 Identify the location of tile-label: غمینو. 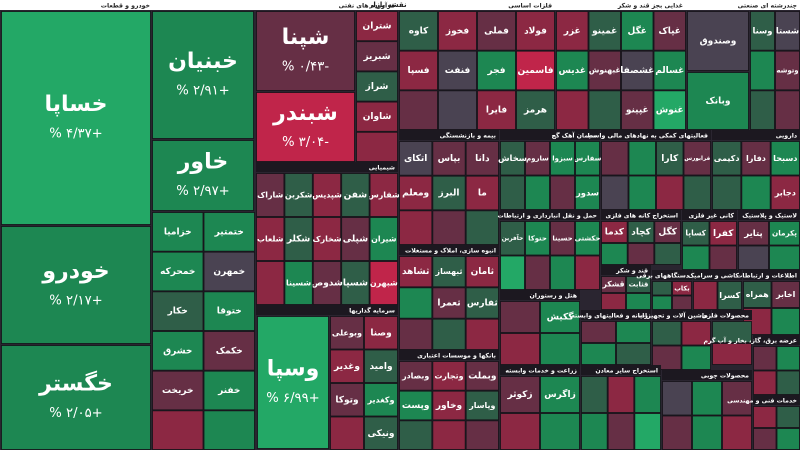
(604, 31).